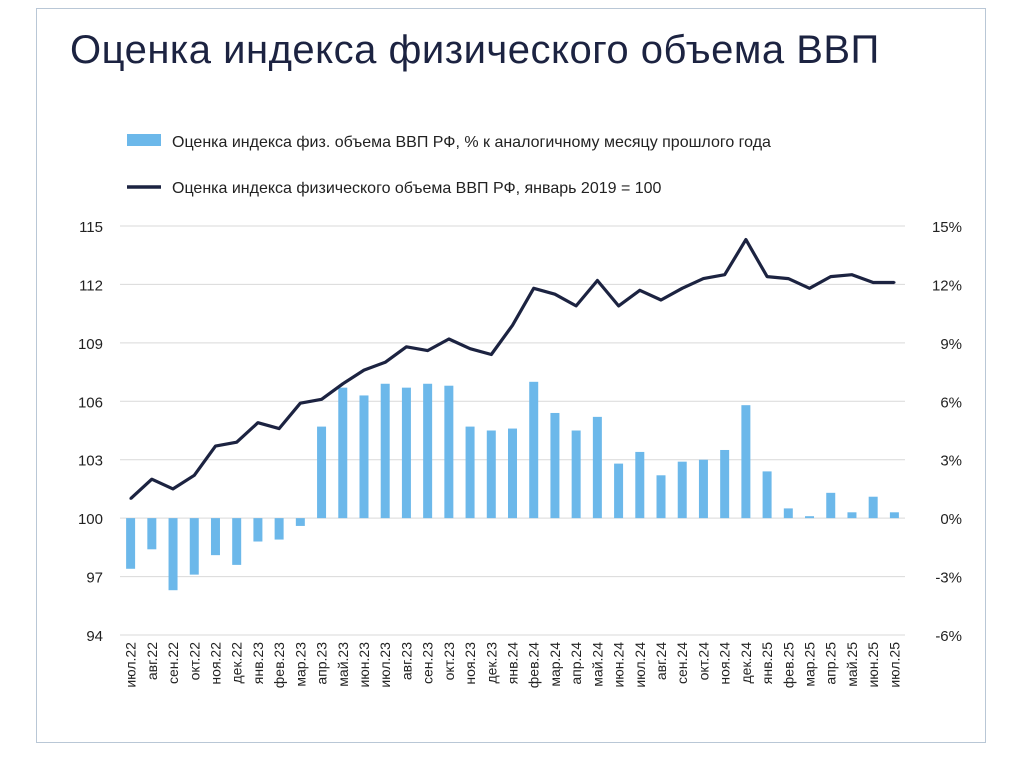 This screenshot has height=771, width=1024. What do you see at coordinates (385, 665) in the screenshot?
I see `x-tick-label: июл.23` at bounding box center [385, 665].